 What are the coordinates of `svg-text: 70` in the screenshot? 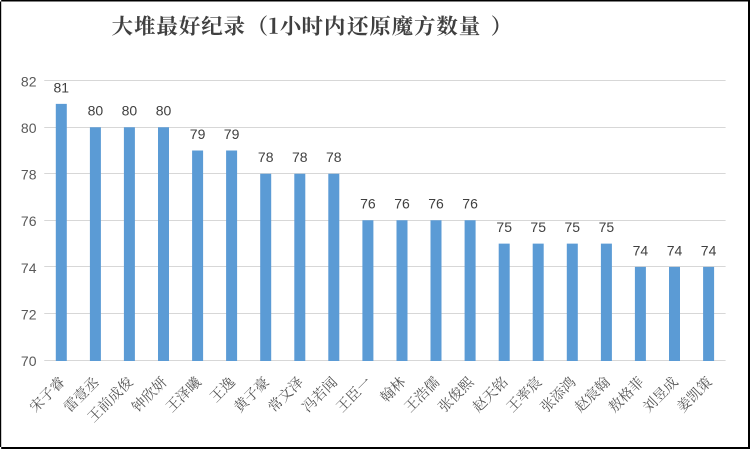 It's located at (29, 361).